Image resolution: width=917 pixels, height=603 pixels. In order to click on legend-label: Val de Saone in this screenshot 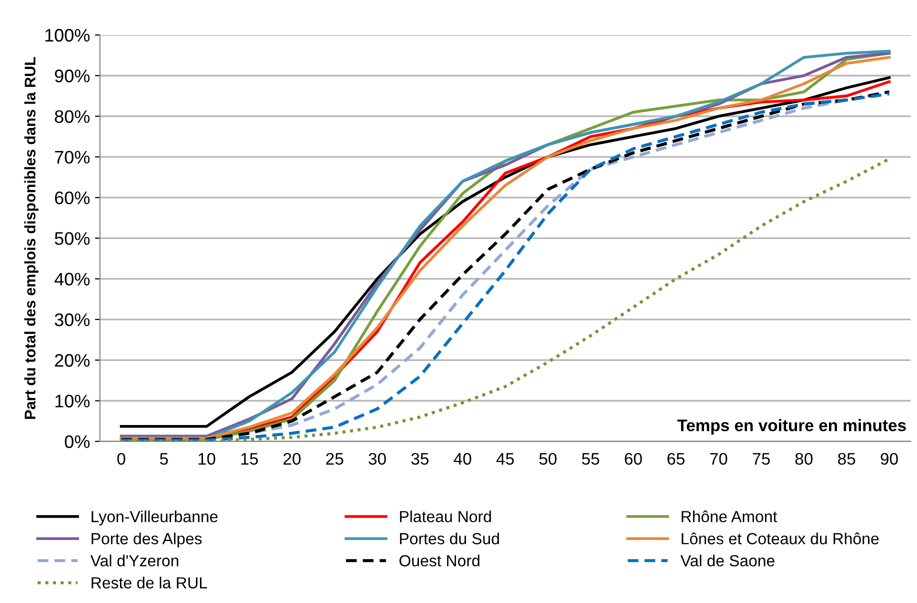, I will do `click(727, 560)`.